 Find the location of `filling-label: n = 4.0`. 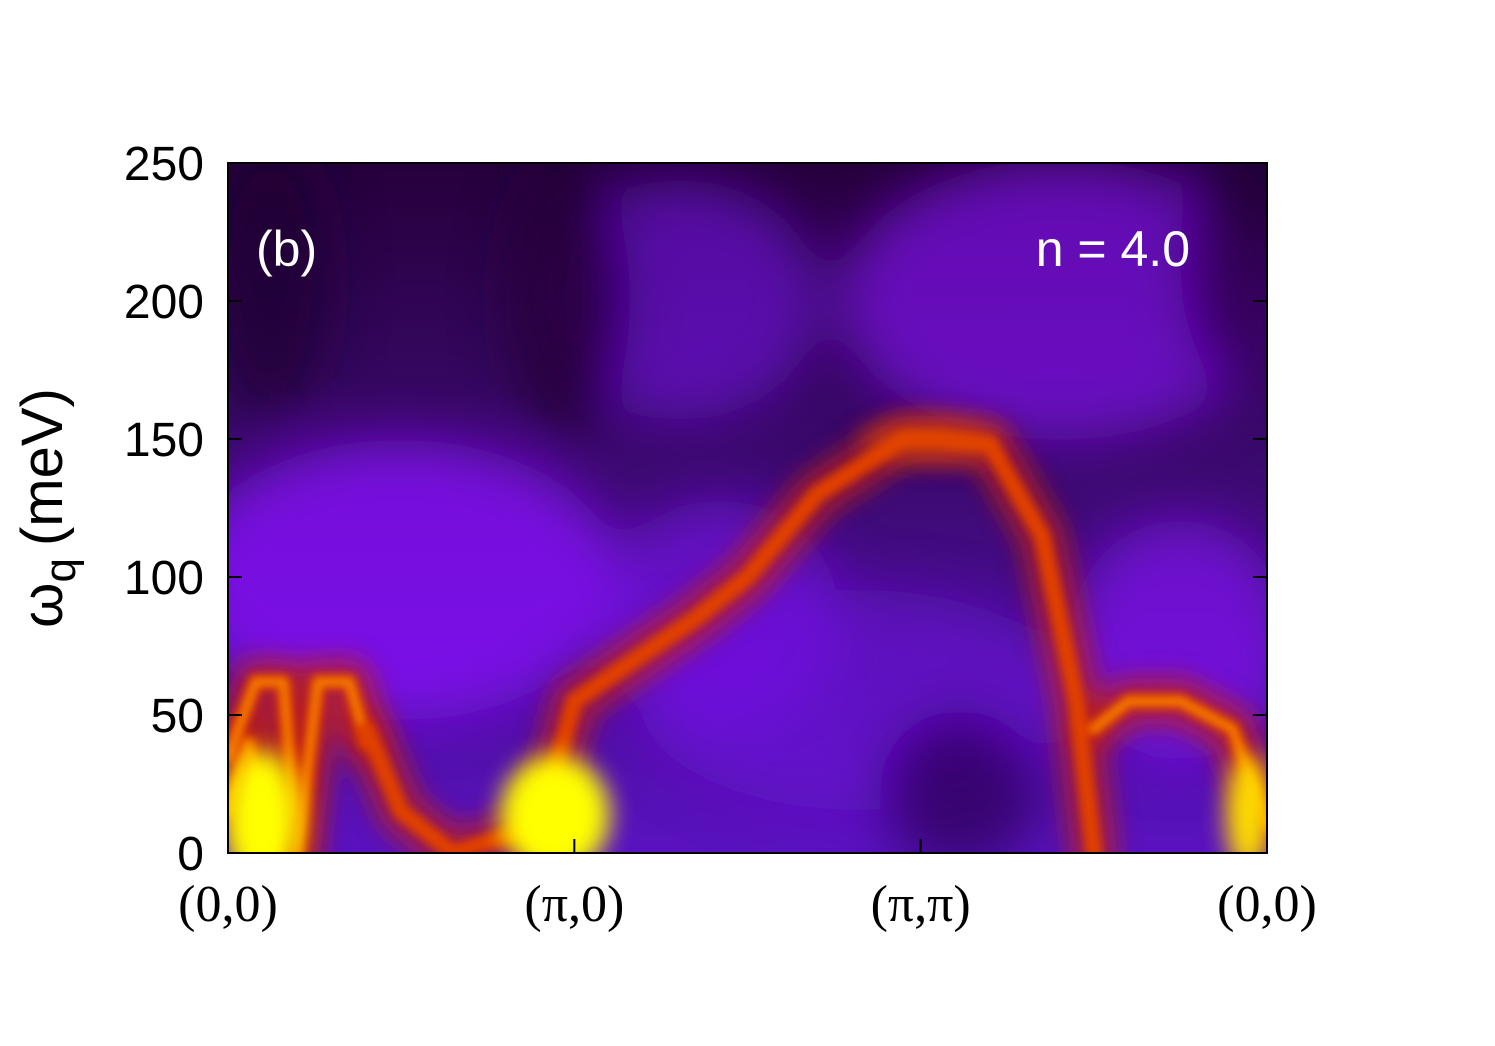

filling-label: n = 4.0 is located at coordinates (1113, 249).